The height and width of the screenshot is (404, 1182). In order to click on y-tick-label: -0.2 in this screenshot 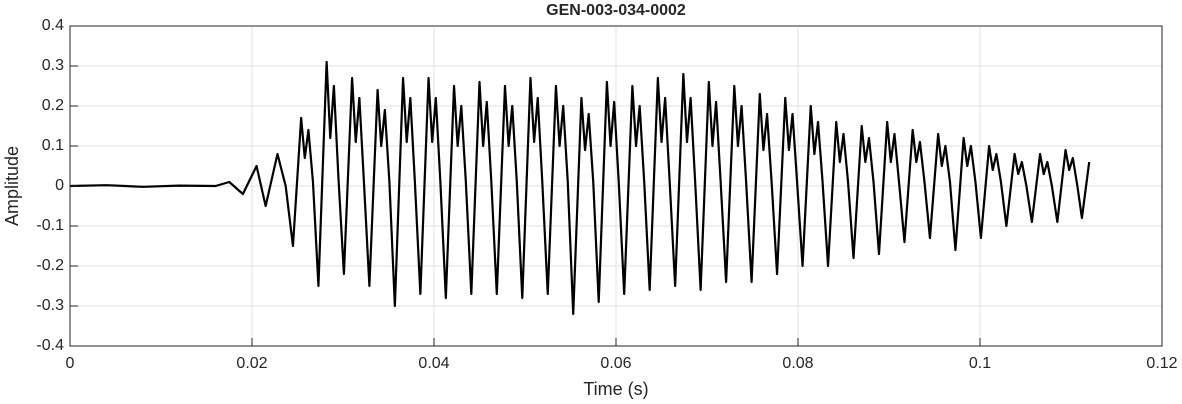, I will do `click(50, 265)`.